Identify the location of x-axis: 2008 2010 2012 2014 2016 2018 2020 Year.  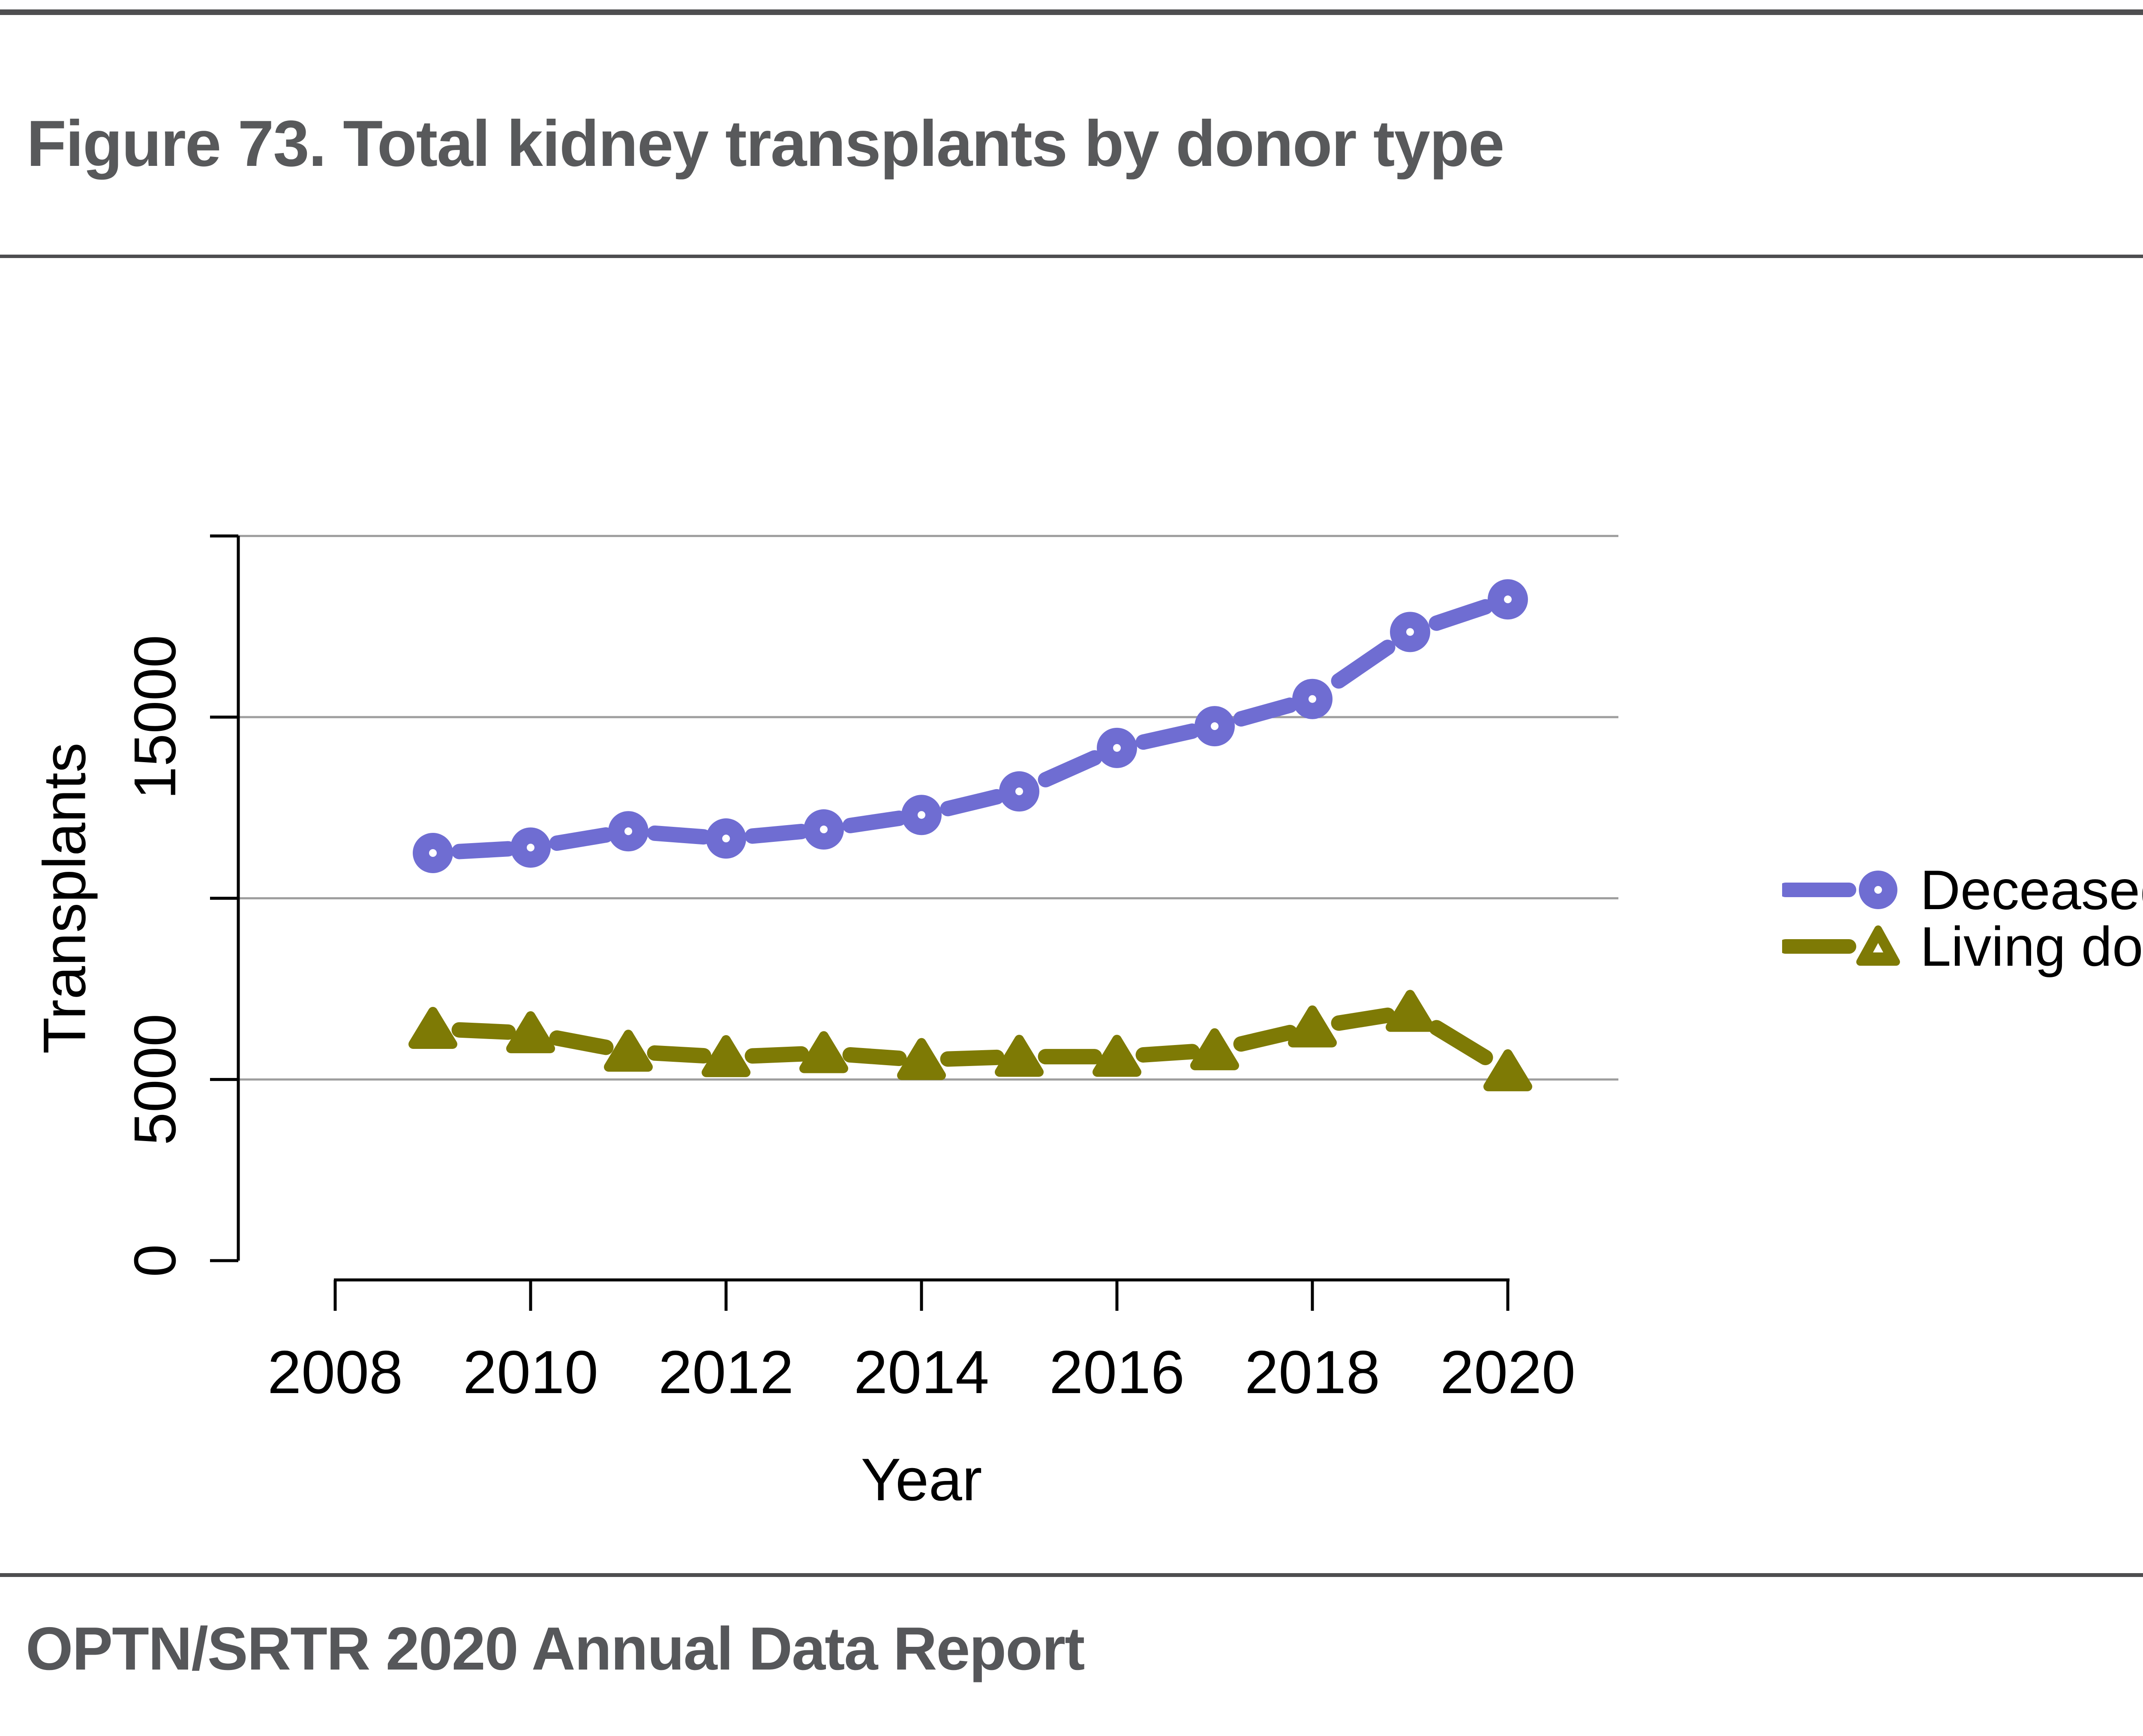
(921, 1395).